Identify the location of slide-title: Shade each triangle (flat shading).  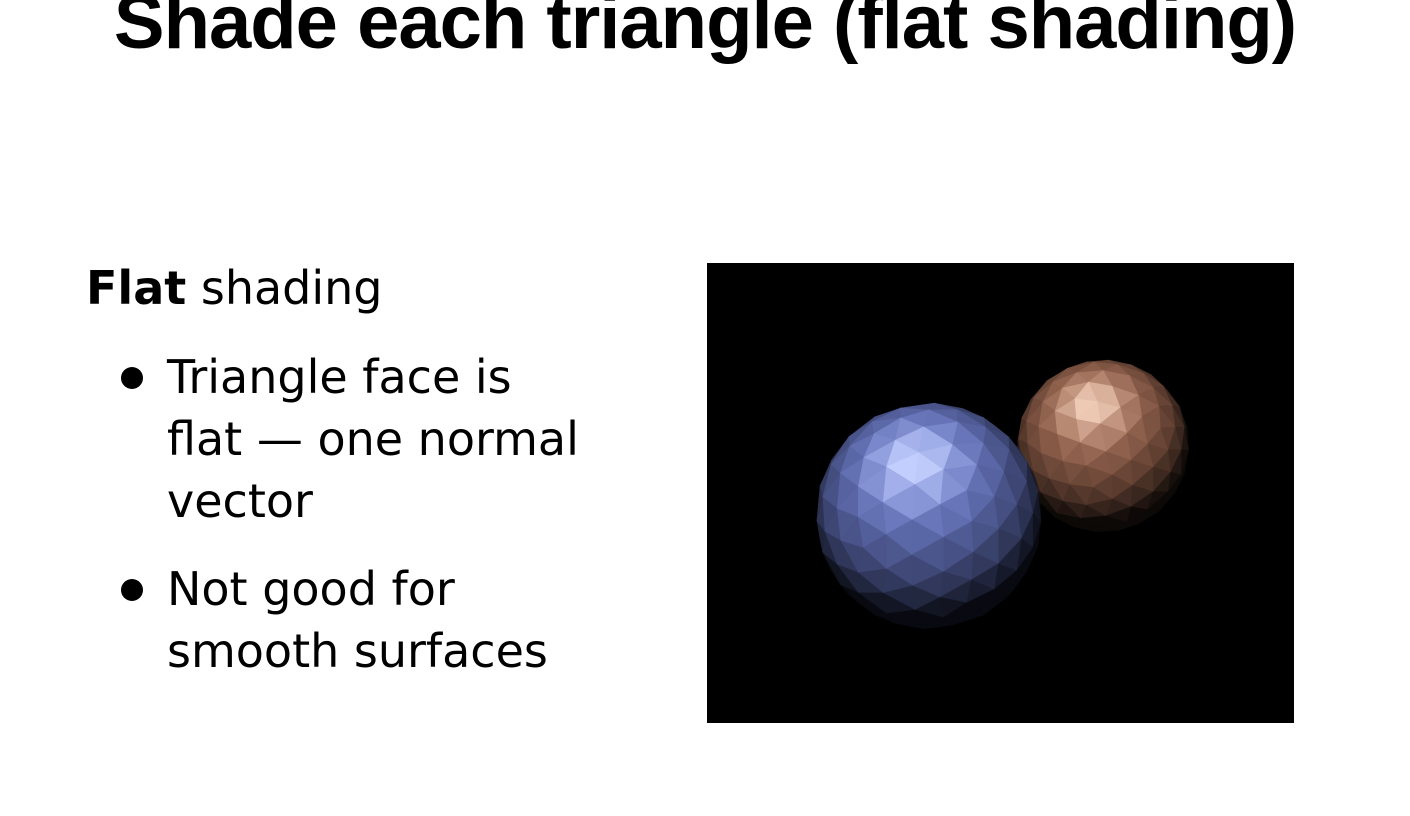
(705, 34).